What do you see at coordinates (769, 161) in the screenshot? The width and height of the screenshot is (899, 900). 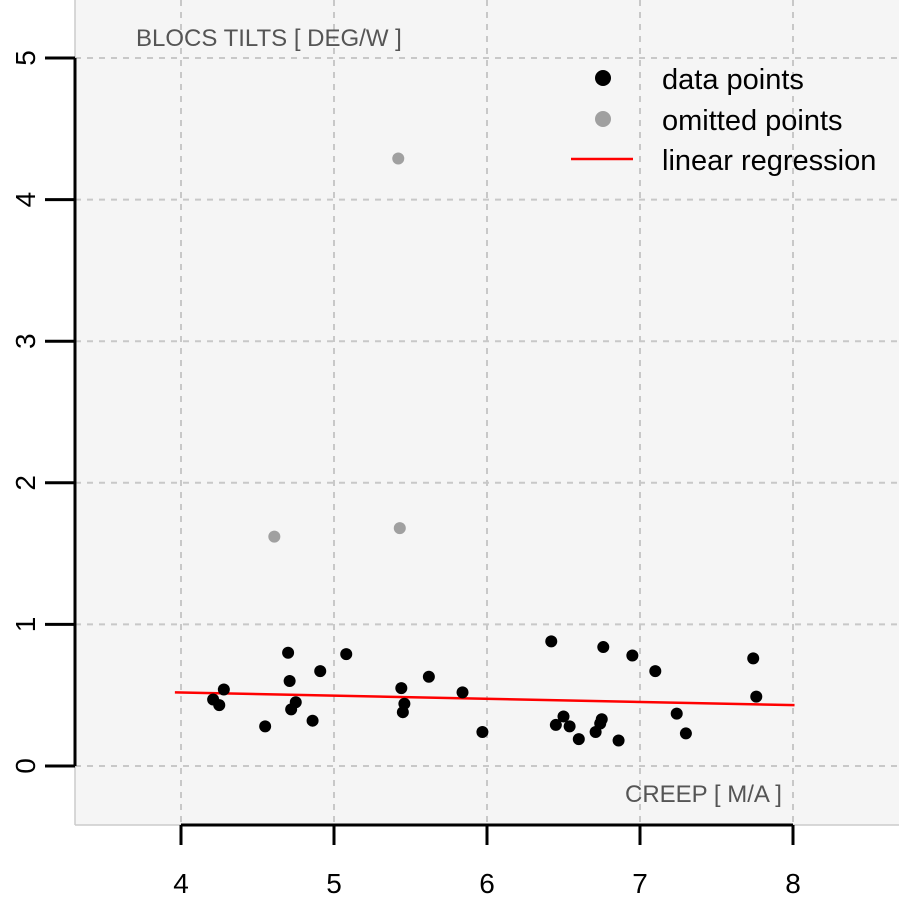 I see `legend-label-linear-regression: linear regression` at bounding box center [769, 161].